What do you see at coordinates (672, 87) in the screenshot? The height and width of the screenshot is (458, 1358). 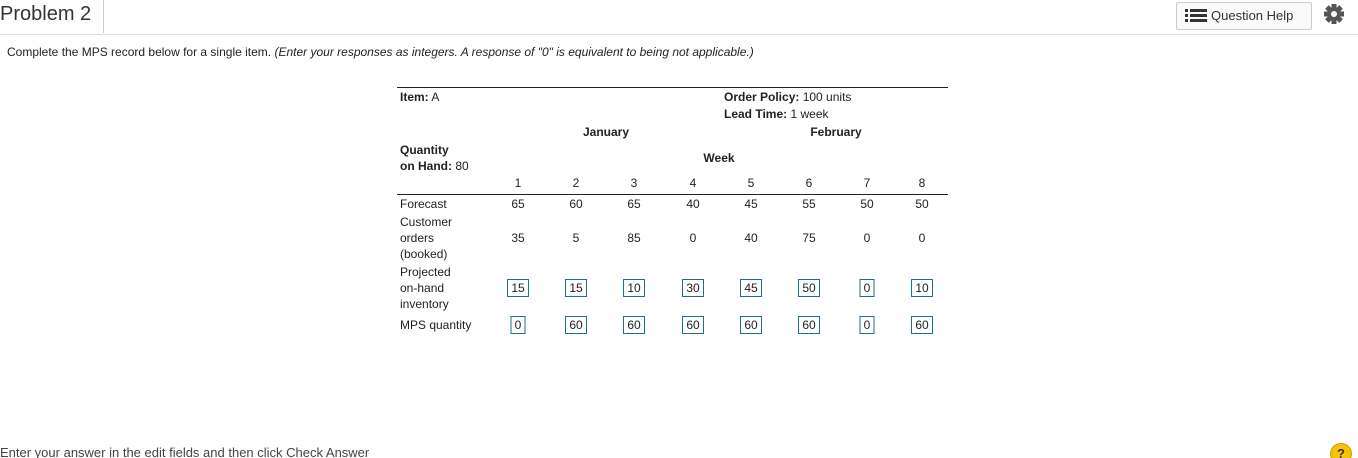 I see `table-top-rule` at bounding box center [672, 87].